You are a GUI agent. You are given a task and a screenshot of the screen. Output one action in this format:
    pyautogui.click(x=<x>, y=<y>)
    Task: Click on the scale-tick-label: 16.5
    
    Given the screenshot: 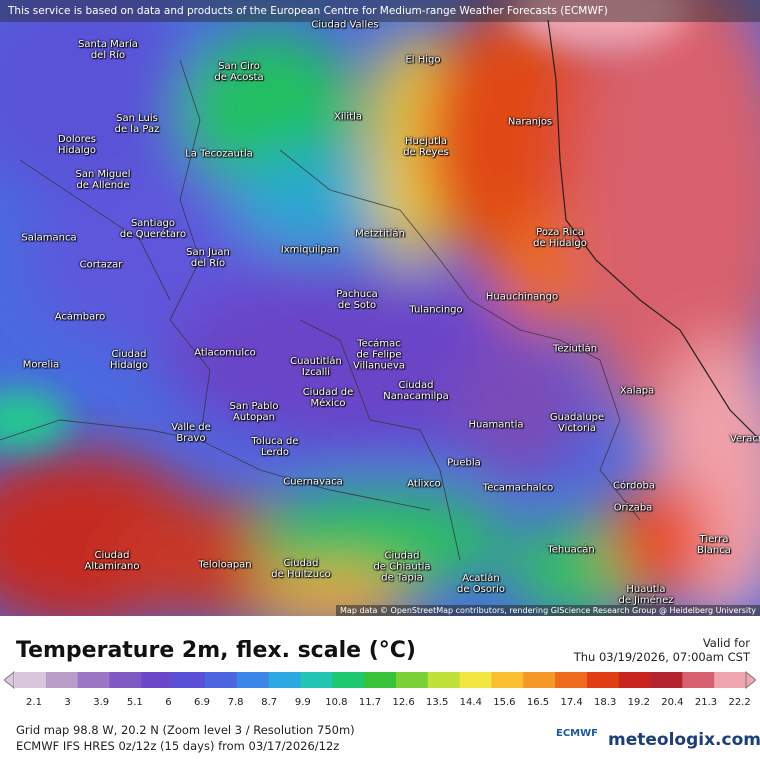 What is the action you would take?
    pyautogui.click(x=538, y=702)
    